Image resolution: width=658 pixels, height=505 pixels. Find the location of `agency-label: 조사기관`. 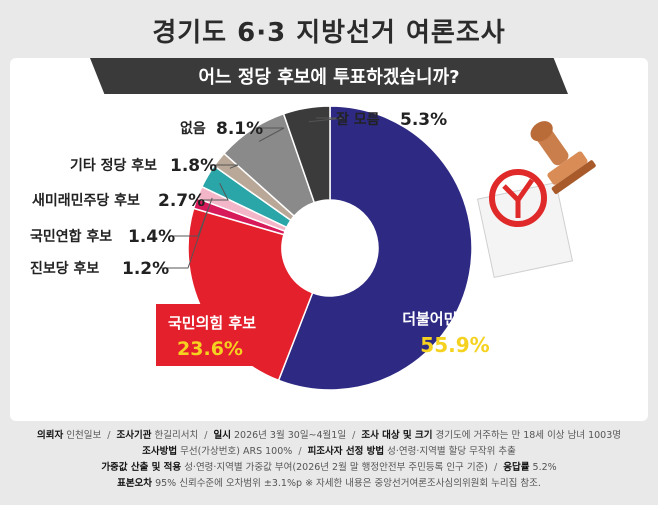

agency-label: 조사기관 is located at coordinates (134, 435).